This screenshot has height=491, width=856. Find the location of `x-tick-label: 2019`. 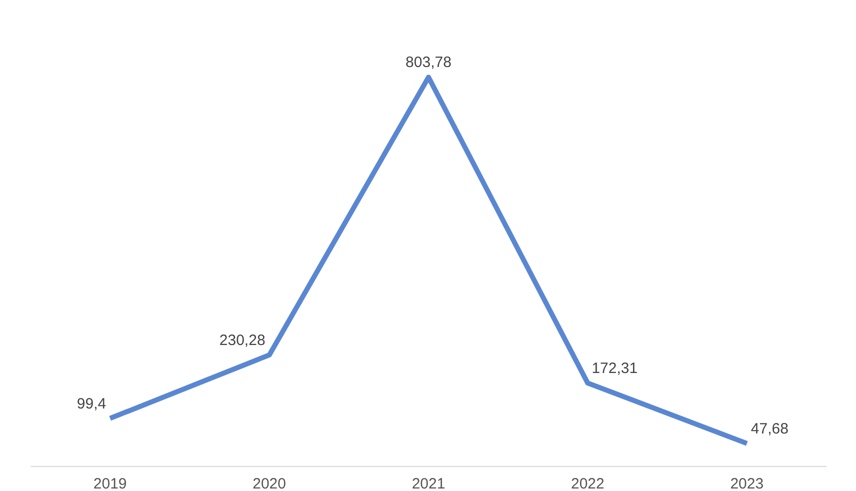

x-tick-label: 2019 is located at coordinates (110, 483).